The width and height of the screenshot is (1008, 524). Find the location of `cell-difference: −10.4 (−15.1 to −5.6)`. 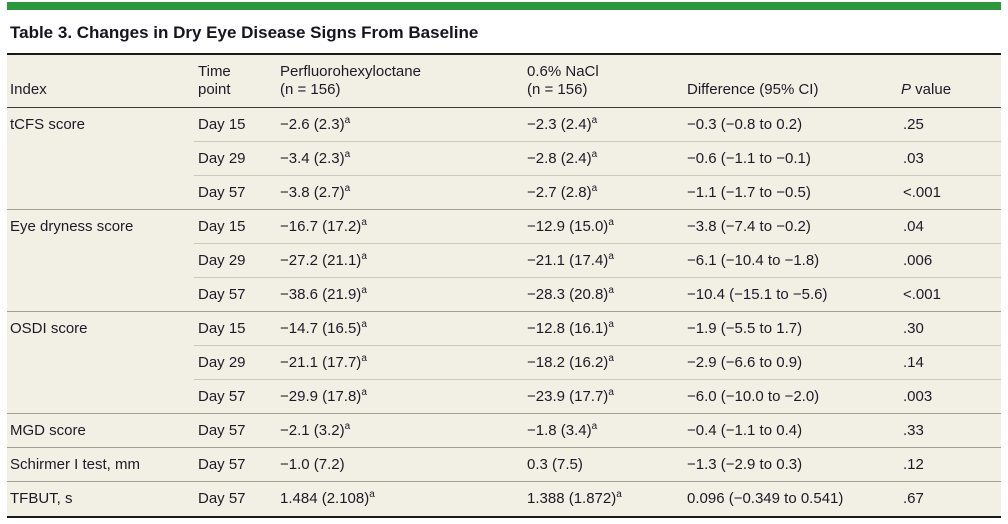

cell-difference: −10.4 (−15.1 to −5.6) is located at coordinates (790, 294).